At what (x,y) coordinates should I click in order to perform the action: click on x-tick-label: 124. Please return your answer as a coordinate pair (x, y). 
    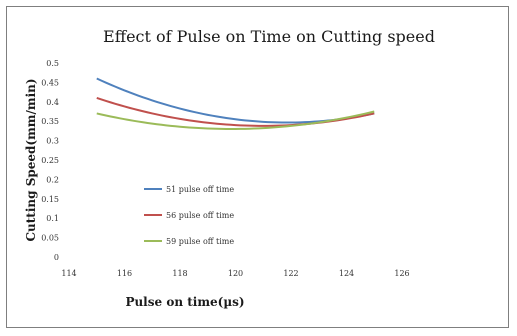
    Looking at the image, I should click on (346, 273).